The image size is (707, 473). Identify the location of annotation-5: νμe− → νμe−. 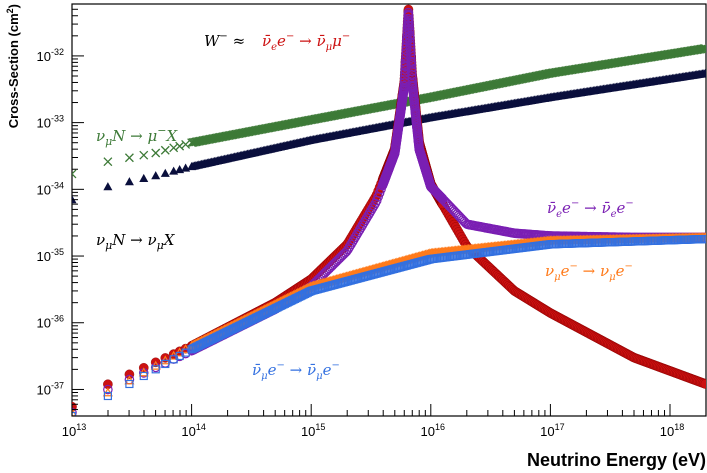
(589, 272).